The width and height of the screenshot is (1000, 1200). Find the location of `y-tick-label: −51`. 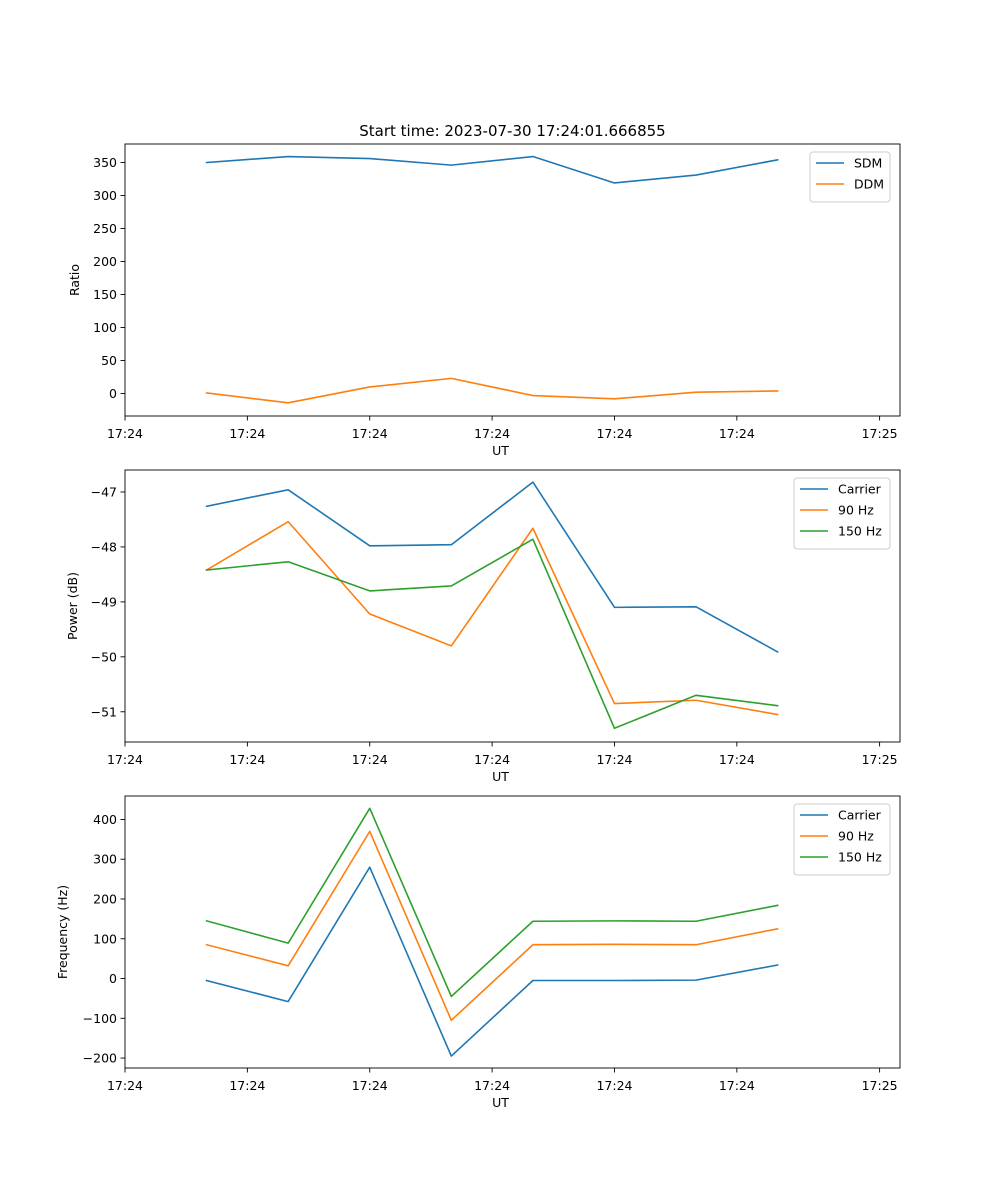

y-tick-label: −51 is located at coordinates (104, 711).